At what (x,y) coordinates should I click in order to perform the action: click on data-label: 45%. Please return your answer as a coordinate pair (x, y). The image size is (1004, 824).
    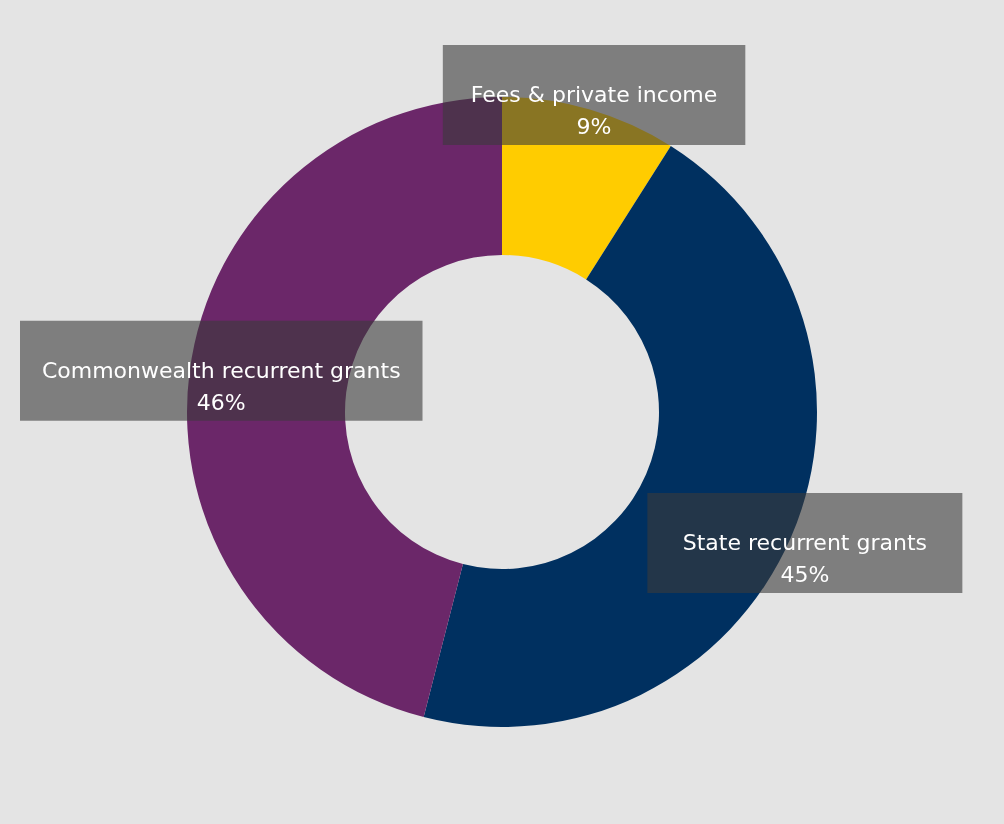
    Looking at the image, I should click on (805, 575).